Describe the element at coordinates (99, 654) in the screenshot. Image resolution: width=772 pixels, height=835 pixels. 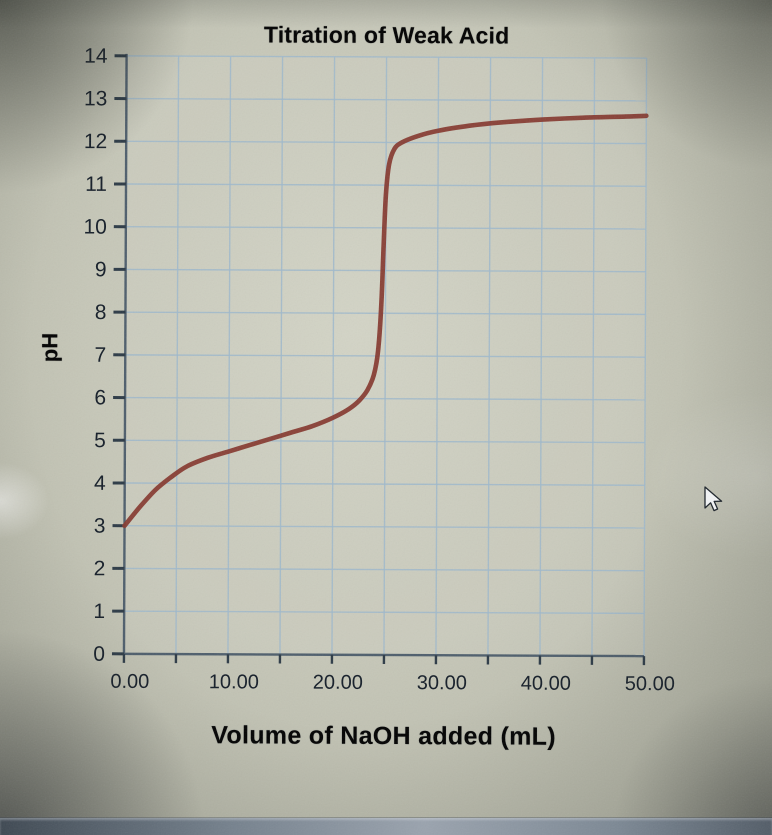
I see `y-tick-label: 0` at that location.